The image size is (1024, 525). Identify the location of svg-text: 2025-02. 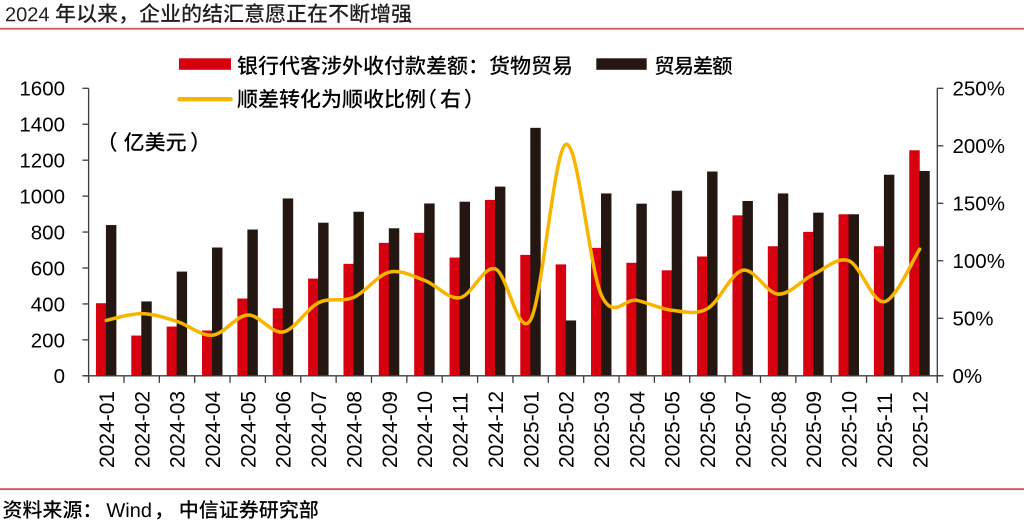
(567, 429).